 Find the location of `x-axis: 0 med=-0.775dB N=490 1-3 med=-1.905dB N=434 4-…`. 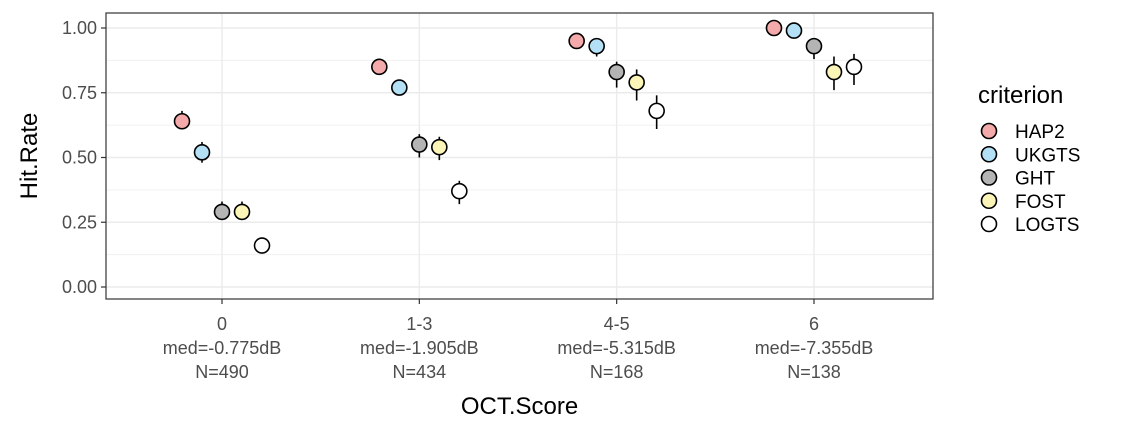

x-axis: 0 med=-0.775dB N=490 1-3 med=-1.905dB N=434 4-… is located at coordinates (518, 340).